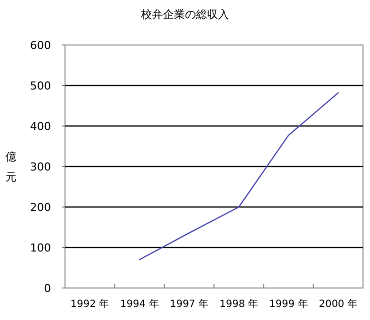 The height and width of the screenshot is (320, 370). What do you see at coordinates (40, 126) in the screenshot?
I see `y-tick-label: 400` at bounding box center [40, 126].